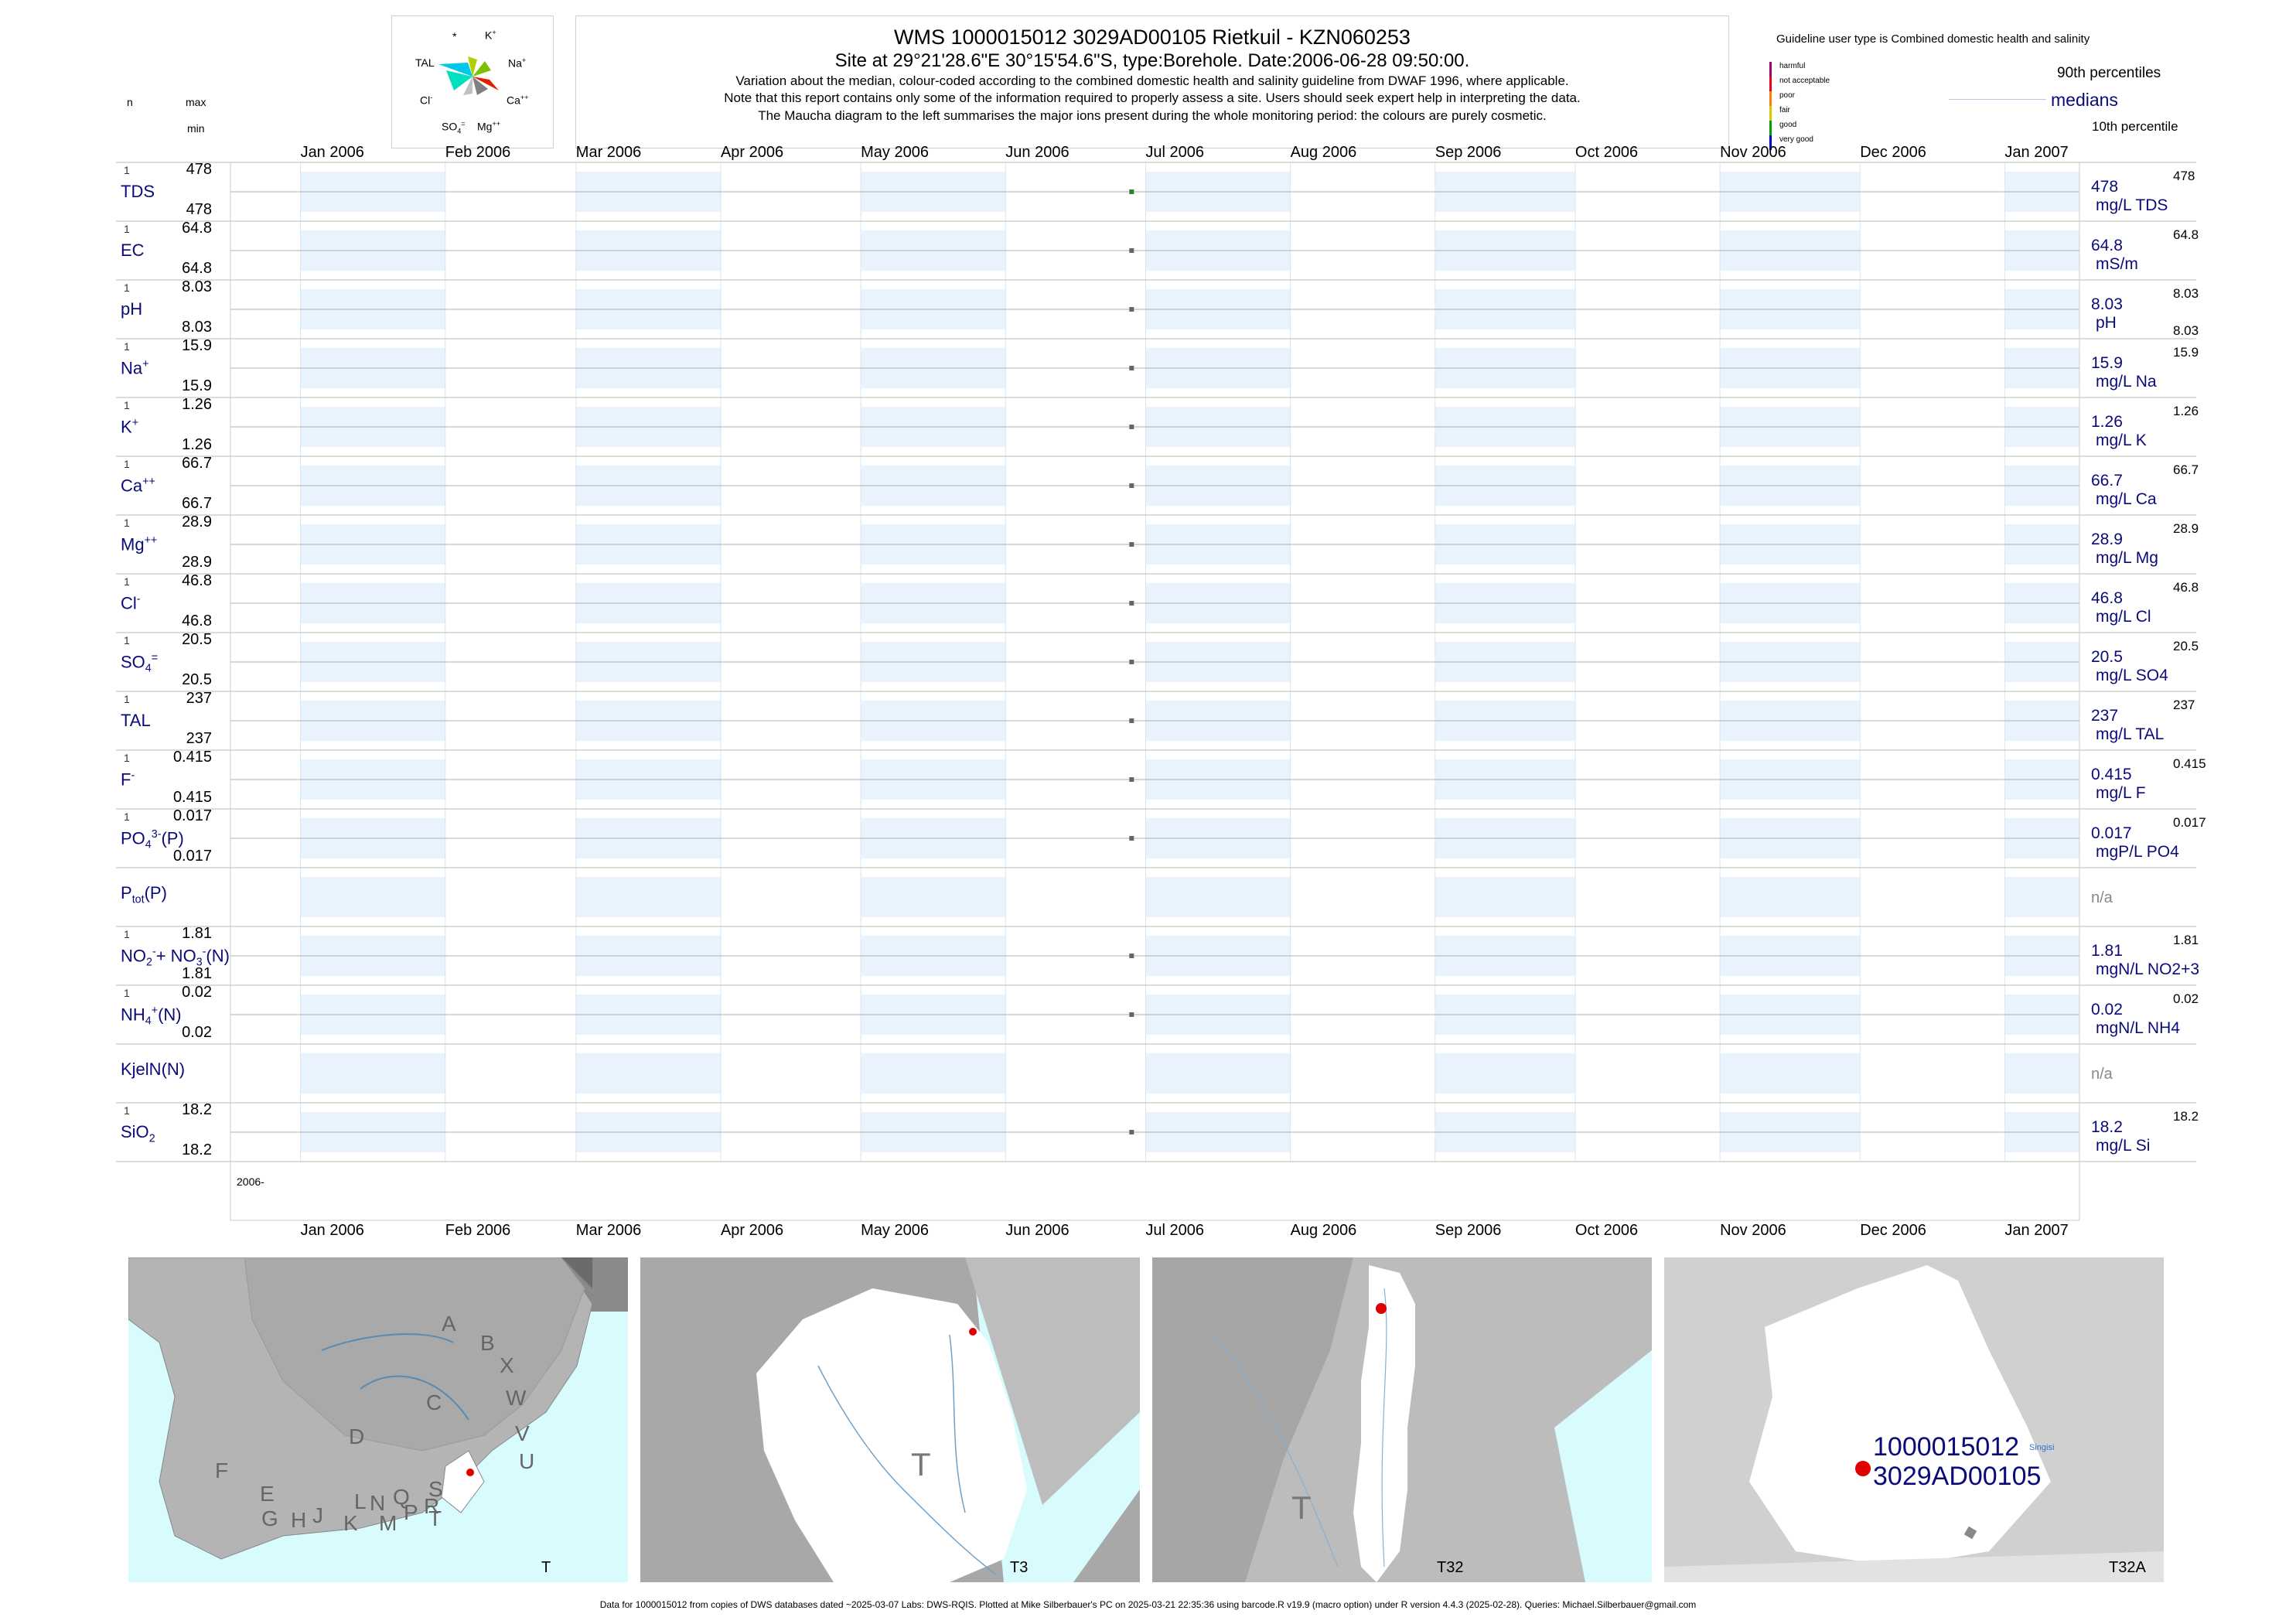 The height and width of the screenshot is (1624, 2296). I want to click on month-label-top: Dec 2006, so click(1893, 152).